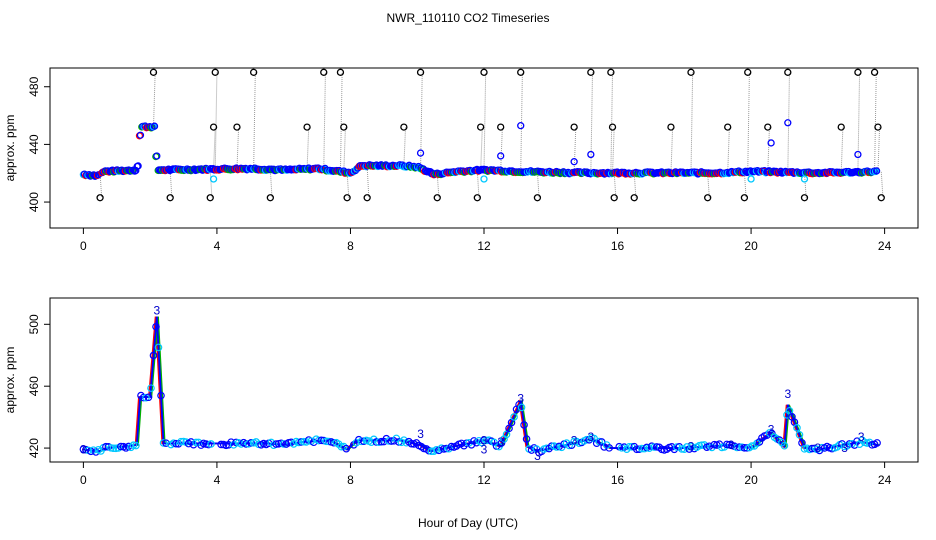  Describe the element at coordinates (350, 246) in the screenshot. I see `x-tick-label: 8` at that location.